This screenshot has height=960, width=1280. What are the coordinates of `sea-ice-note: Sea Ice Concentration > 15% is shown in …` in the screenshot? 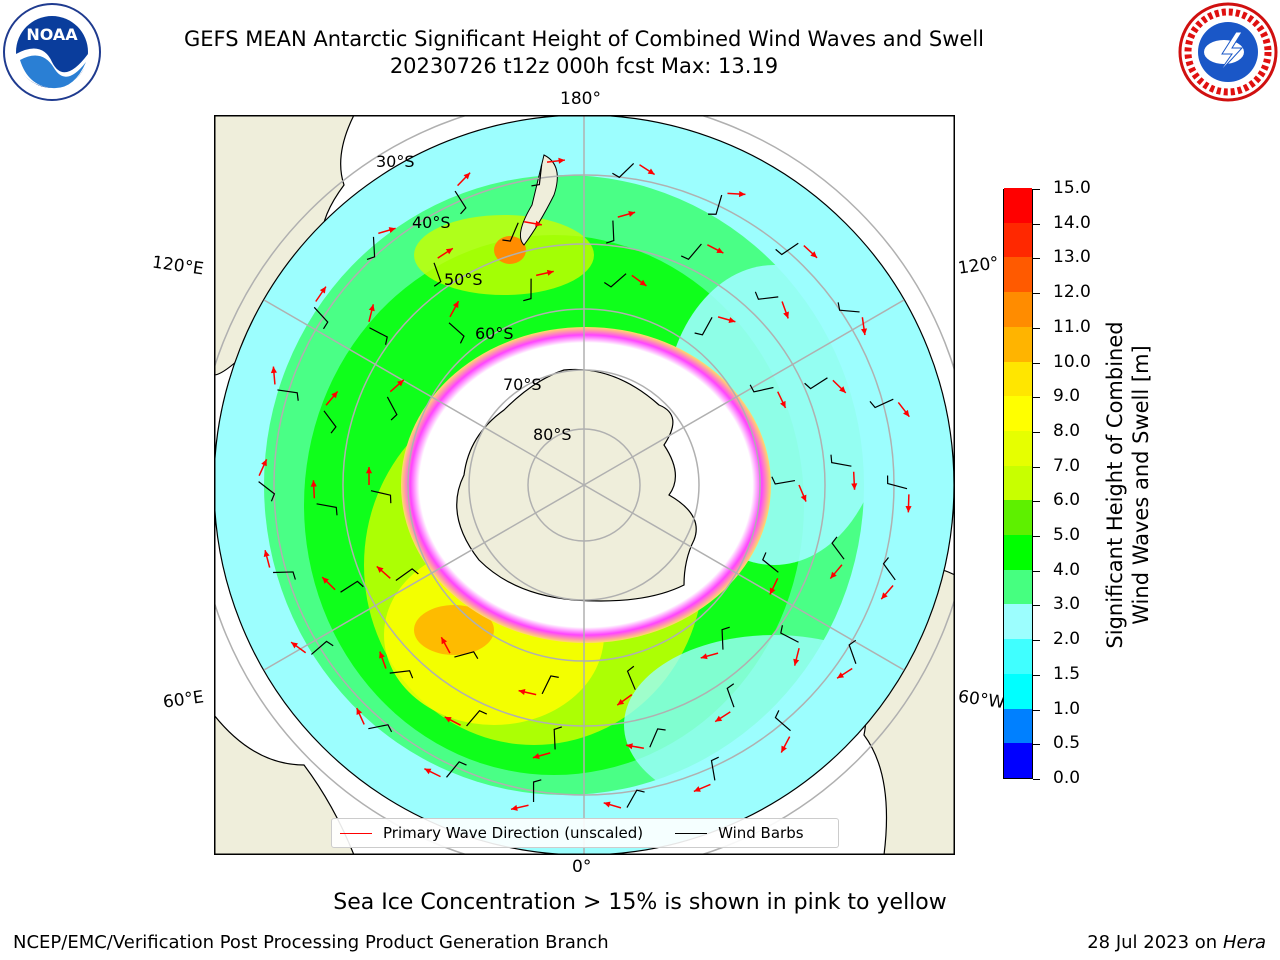 It's located at (640, 902).